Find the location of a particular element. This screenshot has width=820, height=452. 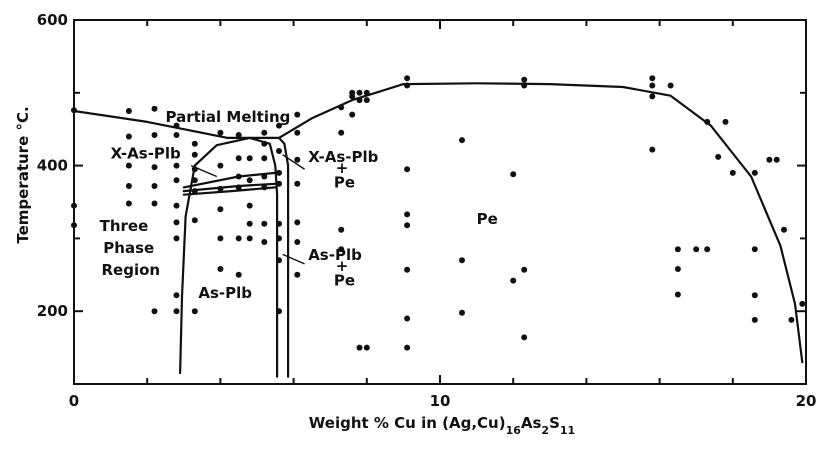

x-tick-label: 20 is located at coordinates (806, 401).